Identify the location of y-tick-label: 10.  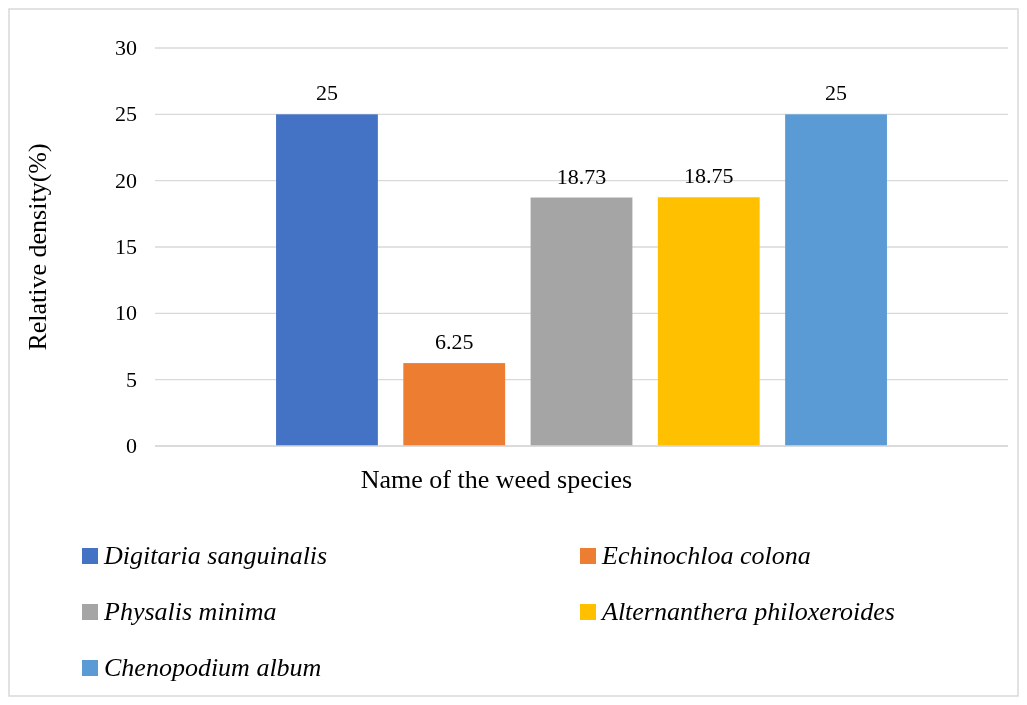
(126, 313).